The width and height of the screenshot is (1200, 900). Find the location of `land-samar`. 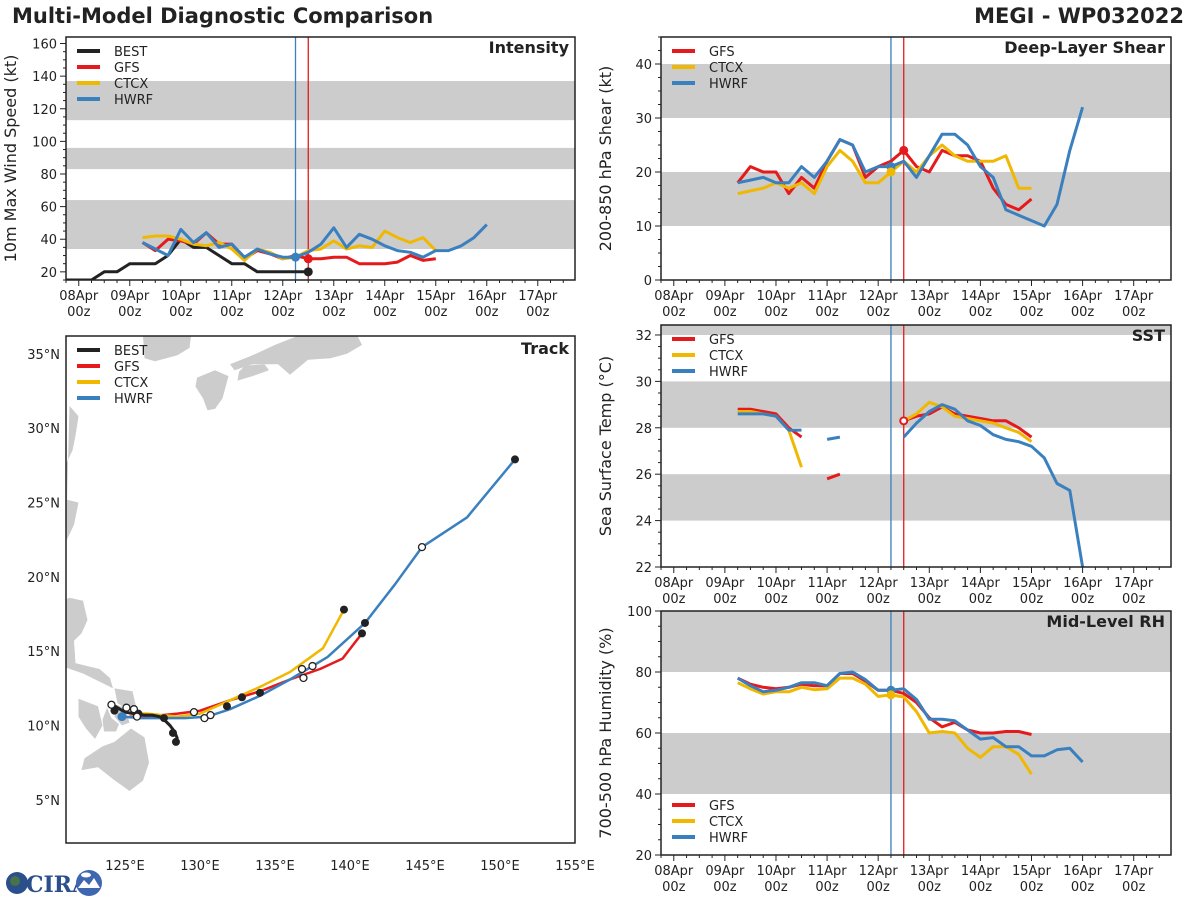

land-samar is located at coordinates (125, 699).